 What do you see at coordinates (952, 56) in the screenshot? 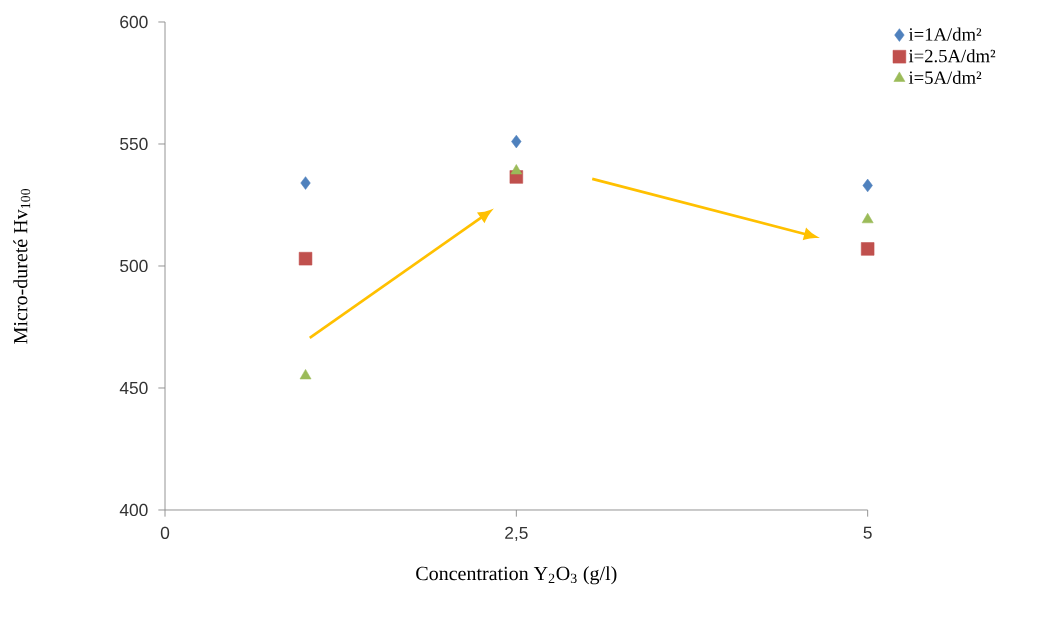
I see `legend-label: i=2.5A/dm²` at bounding box center [952, 56].